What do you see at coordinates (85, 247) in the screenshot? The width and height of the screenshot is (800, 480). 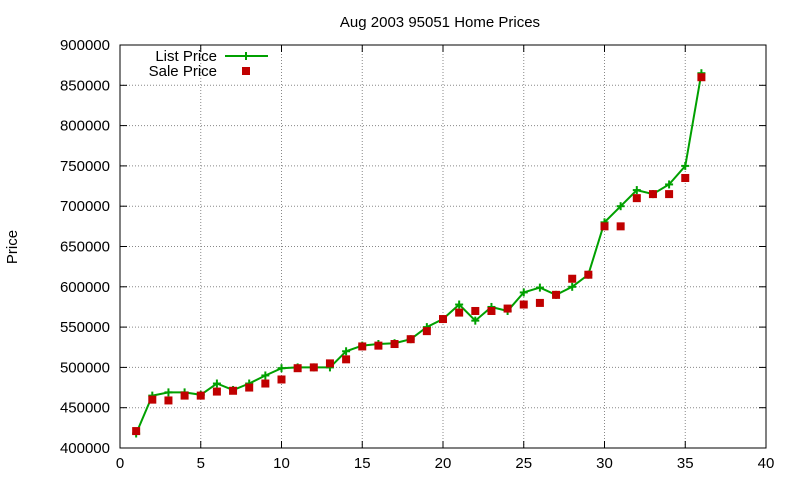 I see `y-tick-label: 650000` at bounding box center [85, 247].